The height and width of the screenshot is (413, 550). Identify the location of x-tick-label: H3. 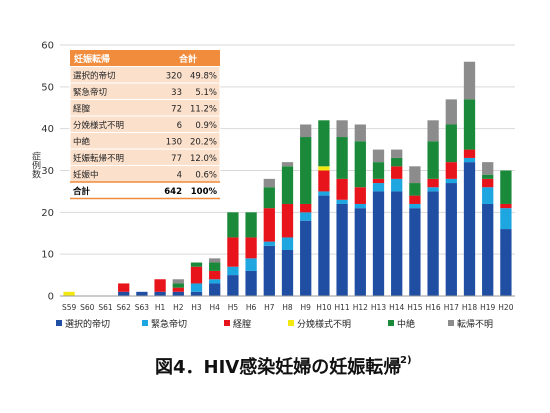
(196, 307).